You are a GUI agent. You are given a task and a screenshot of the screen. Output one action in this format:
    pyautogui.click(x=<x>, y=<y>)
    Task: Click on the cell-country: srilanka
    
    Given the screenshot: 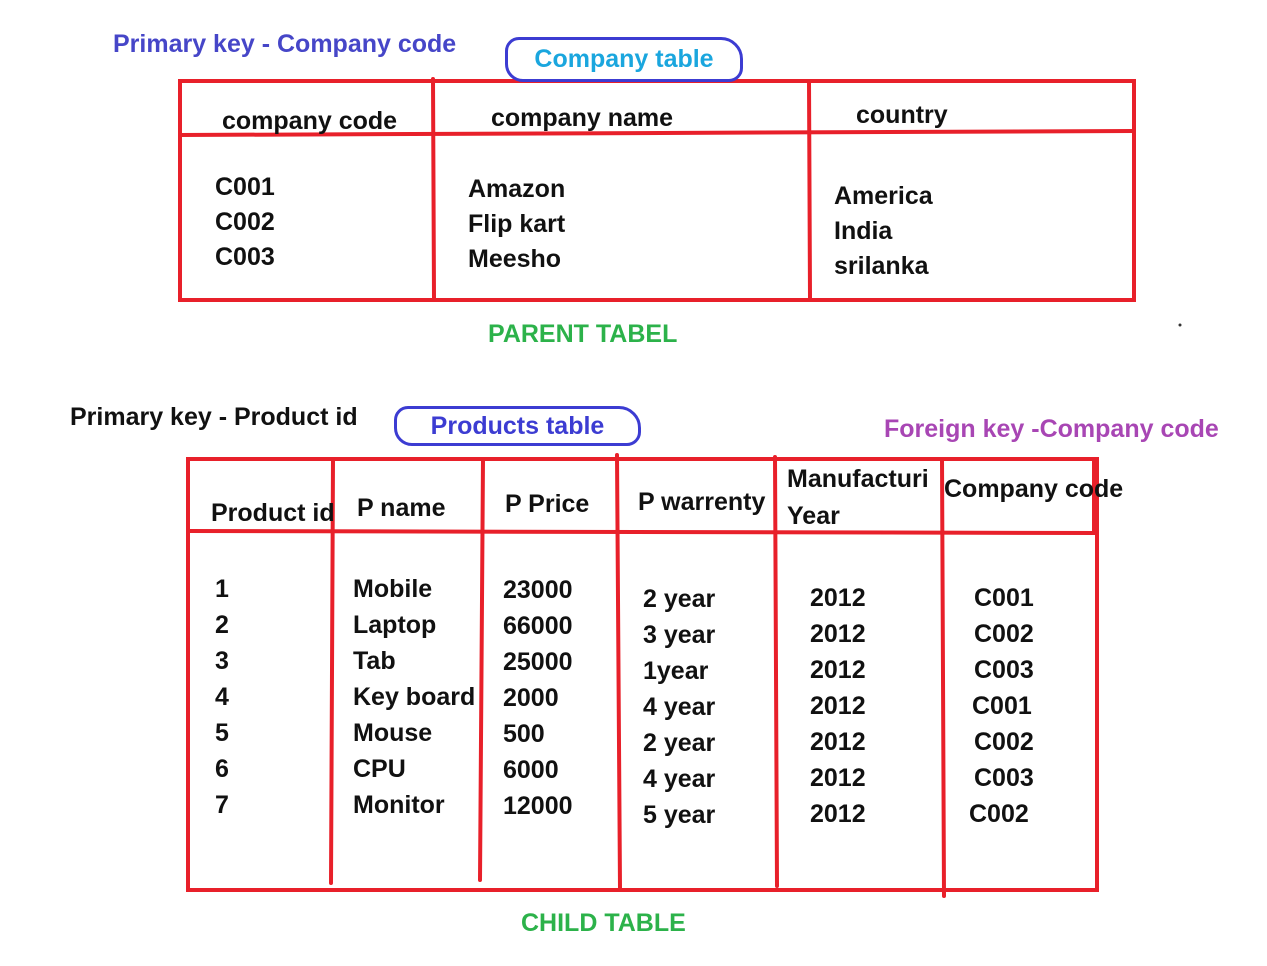 What is the action you would take?
    pyautogui.click(x=881, y=266)
    